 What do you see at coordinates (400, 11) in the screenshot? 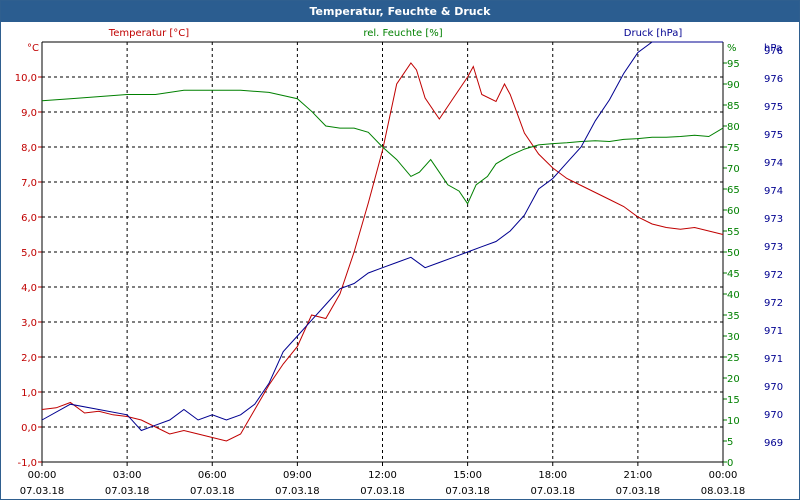
I see `window-title: Temperatur, Feuchte & Druck` at bounding box center [400, 11].